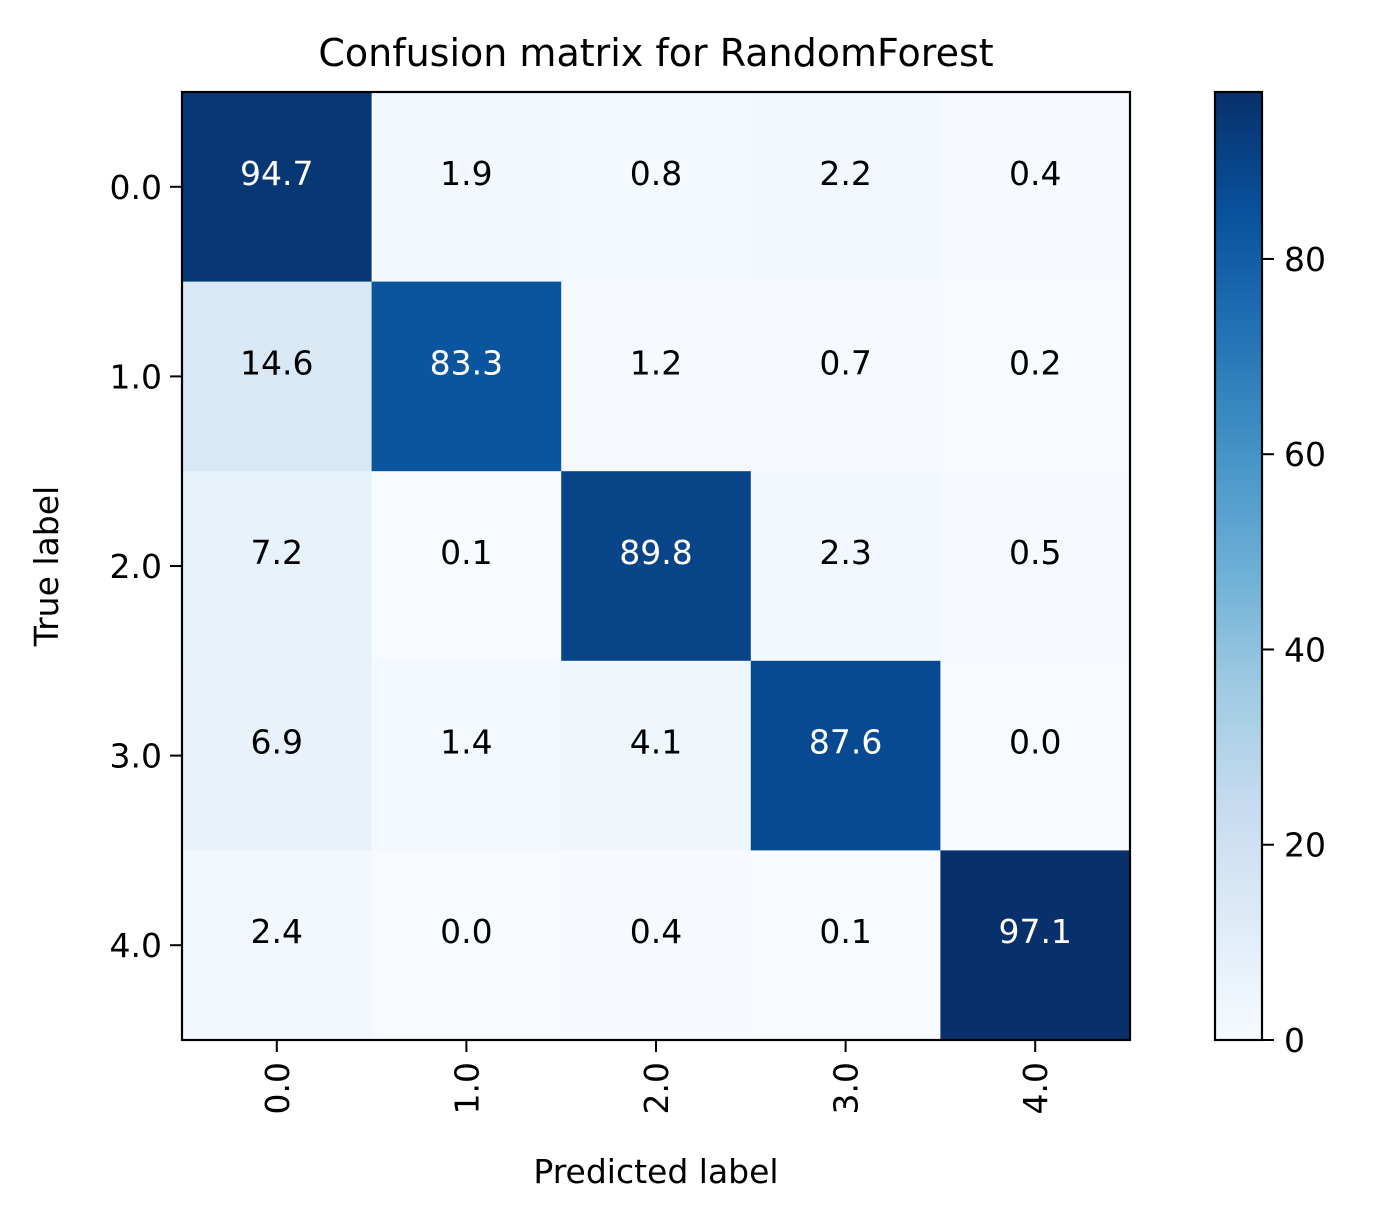 The width and height of the screenshot is (1374, 1222). I want to click on cell-value-label: 0.2, so click(1035, 362).